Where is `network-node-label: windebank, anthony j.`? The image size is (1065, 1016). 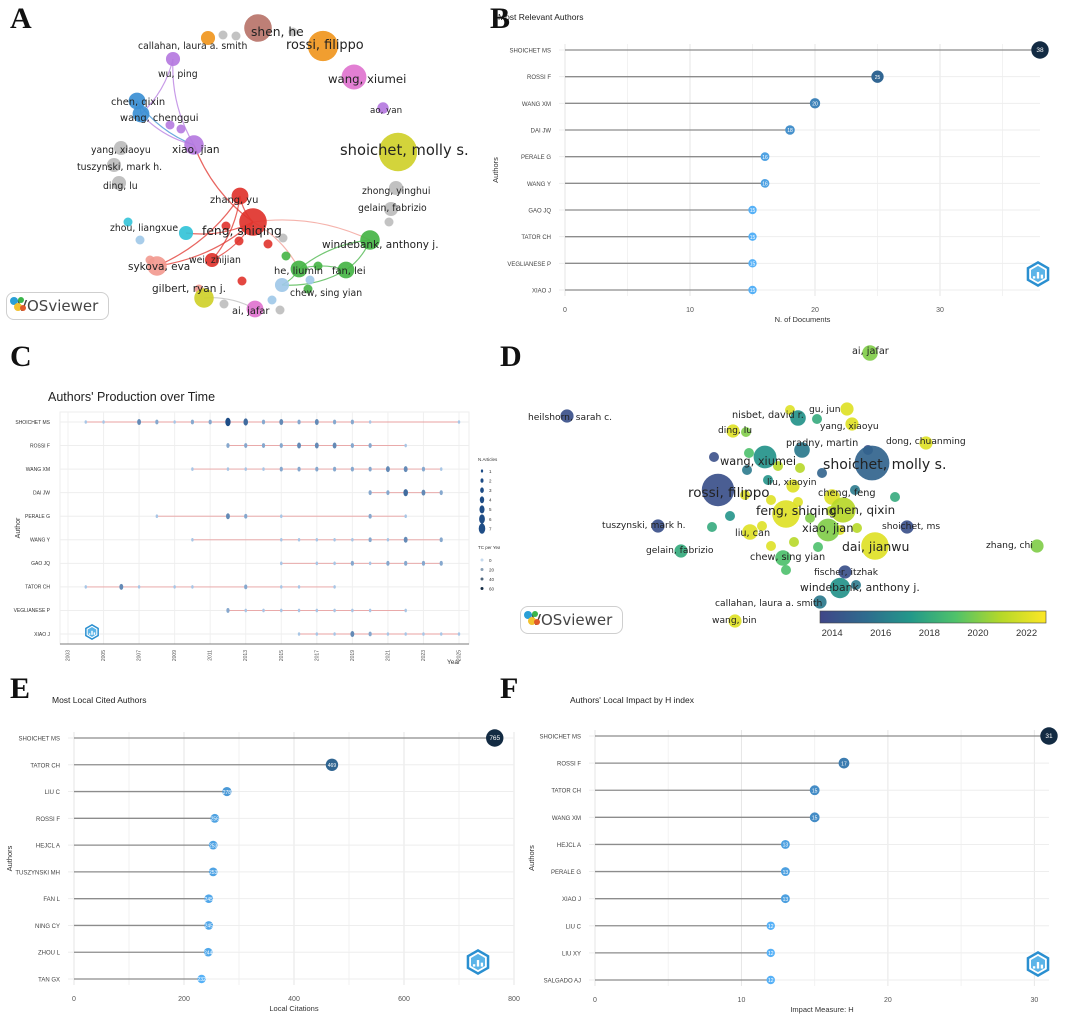
network-node-label: windebank, anthony j. is located at coordinates (380, 245).